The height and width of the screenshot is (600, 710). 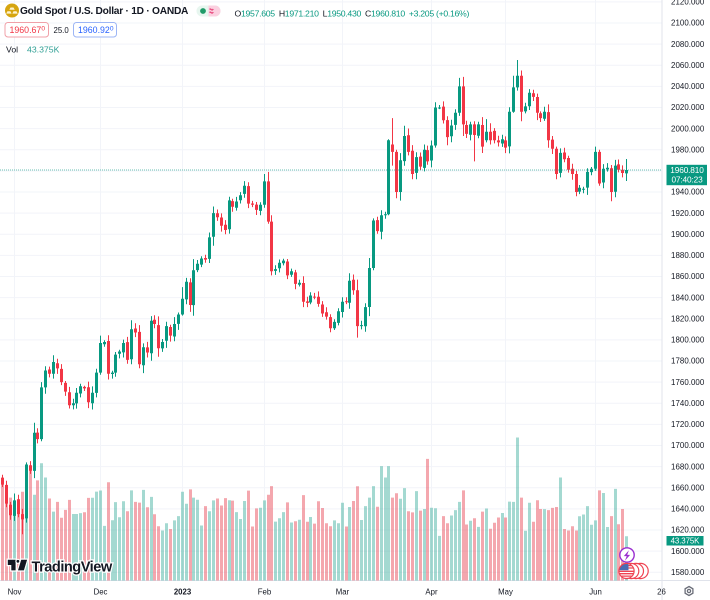 I want to click on svg-text: 1760.000, so click(x=688, y=382).